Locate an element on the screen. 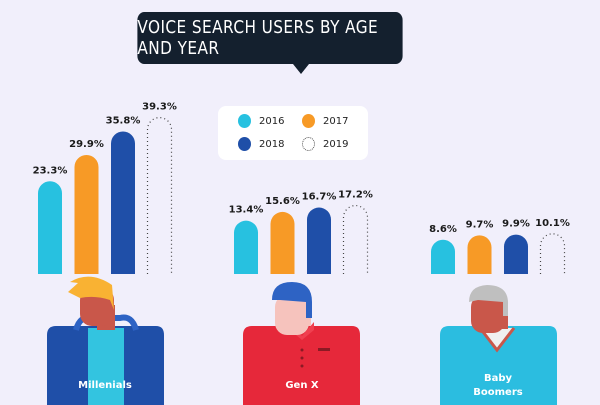 The image size is (600, 405). legend-swatch-2016 is located at coordinates (244, 121).